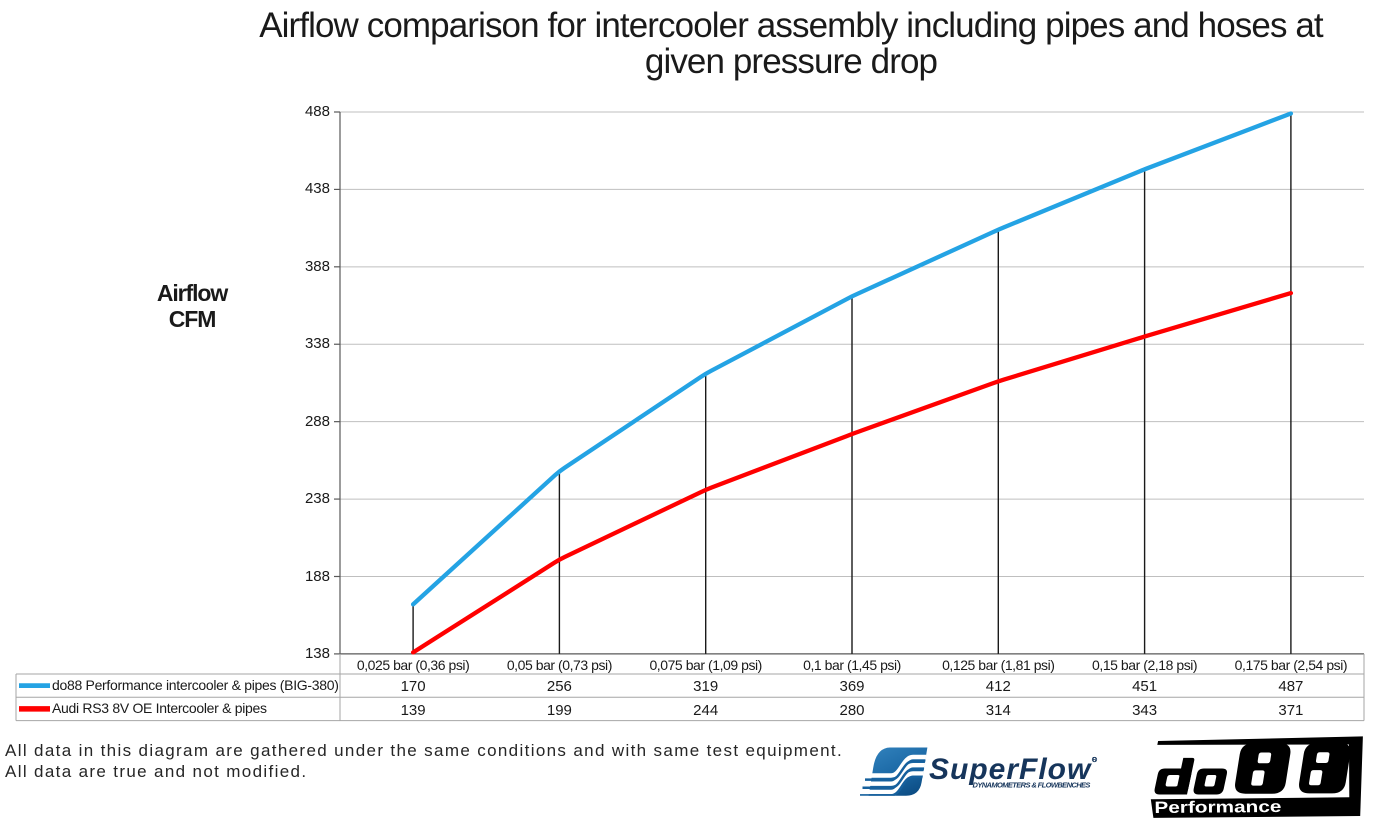  Describe the element at coordinates (1010, 769) in the screenshot. I see `svg-text: SuperFlow` at that location.